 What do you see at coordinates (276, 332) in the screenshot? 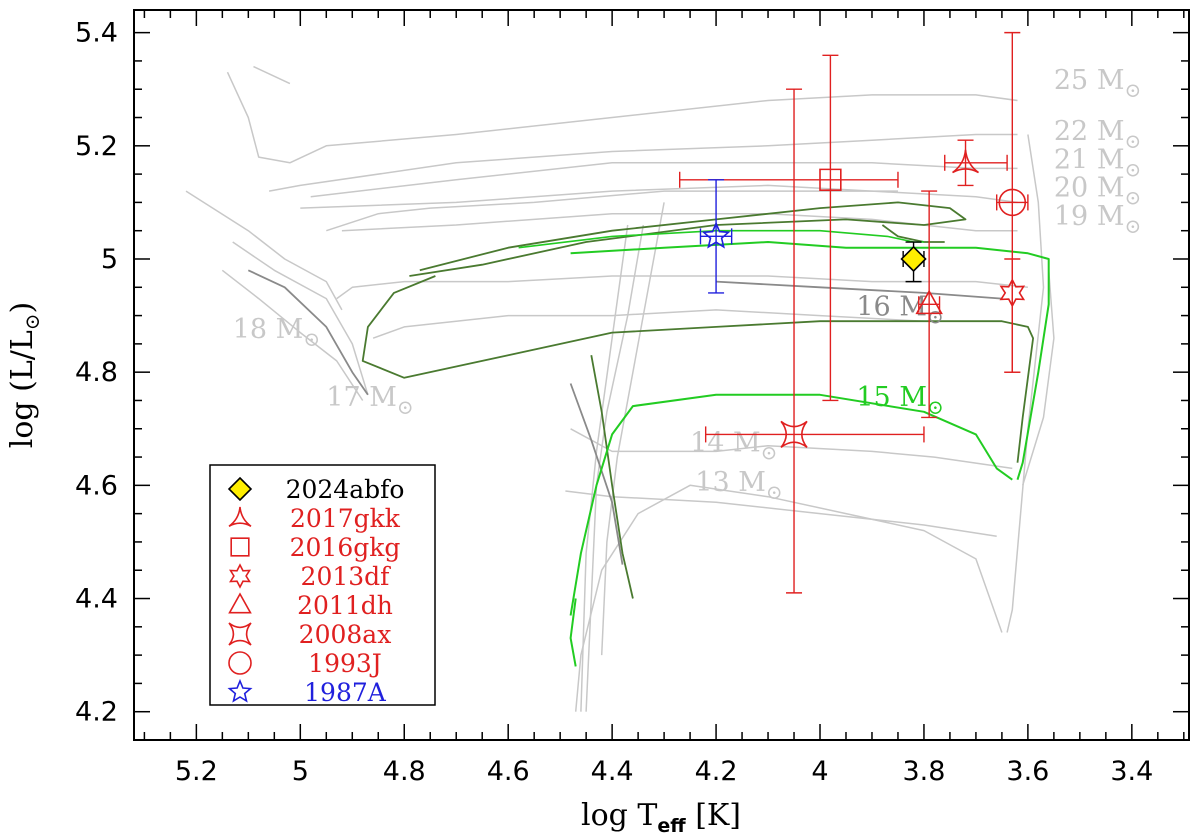
I see `track-label-5: 18 M⊙` at bounding box center [276, 332].